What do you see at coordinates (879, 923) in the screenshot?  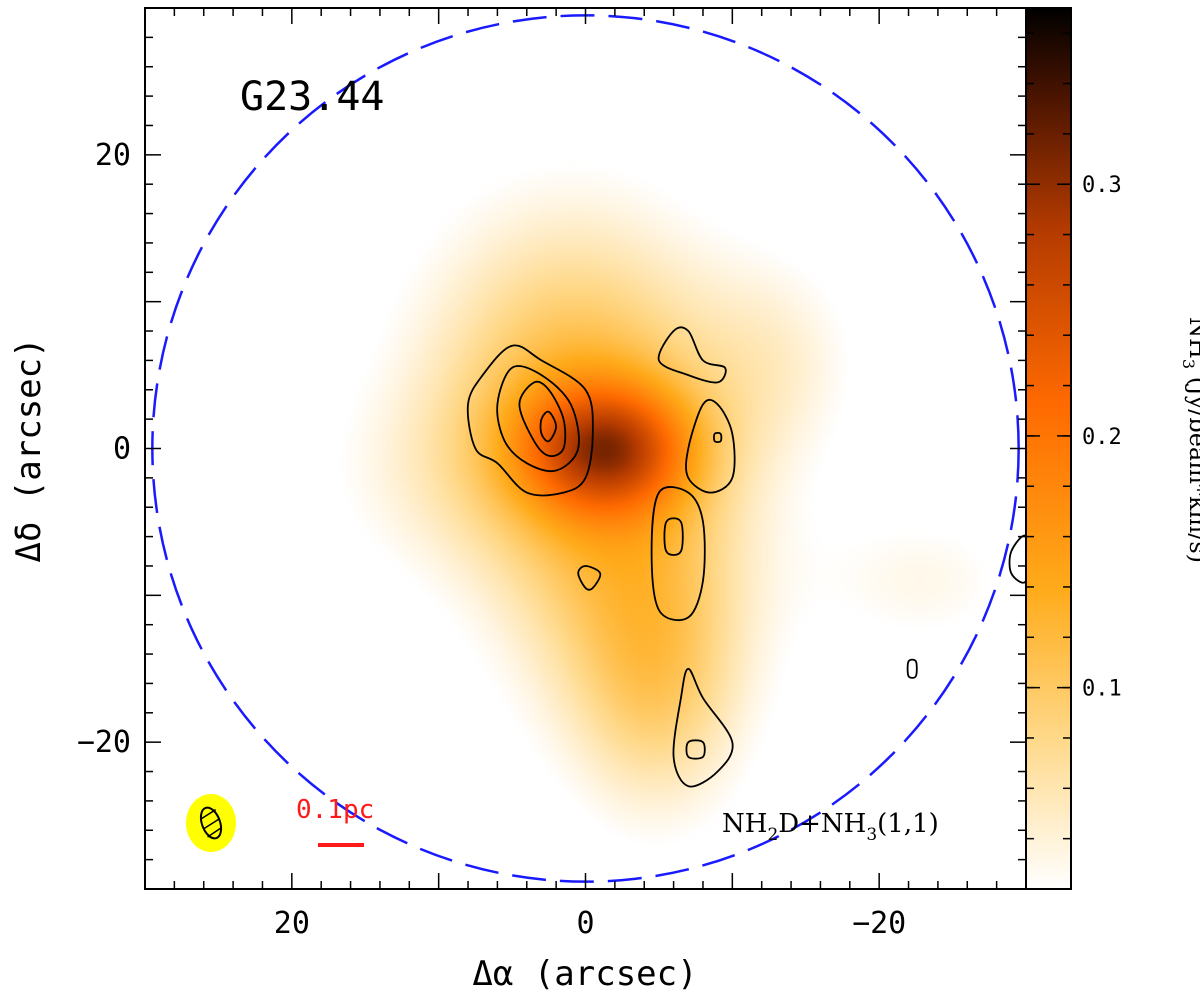 I see `x-tick-label: −20` at bounding box center [879, 923].